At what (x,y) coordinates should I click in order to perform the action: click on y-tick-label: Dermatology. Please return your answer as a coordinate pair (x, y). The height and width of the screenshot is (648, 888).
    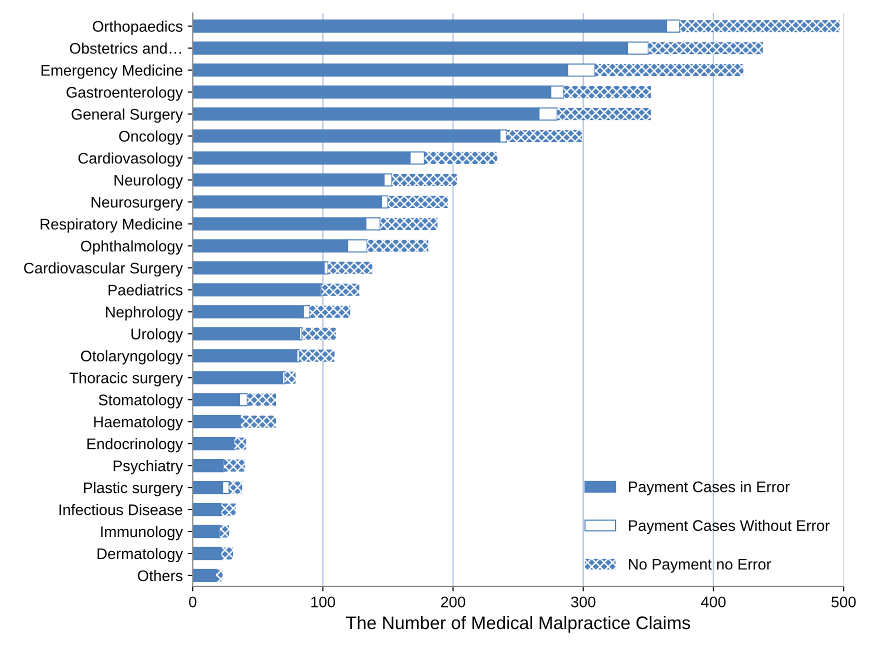
    Looking at the image, I should click on (140, 555).